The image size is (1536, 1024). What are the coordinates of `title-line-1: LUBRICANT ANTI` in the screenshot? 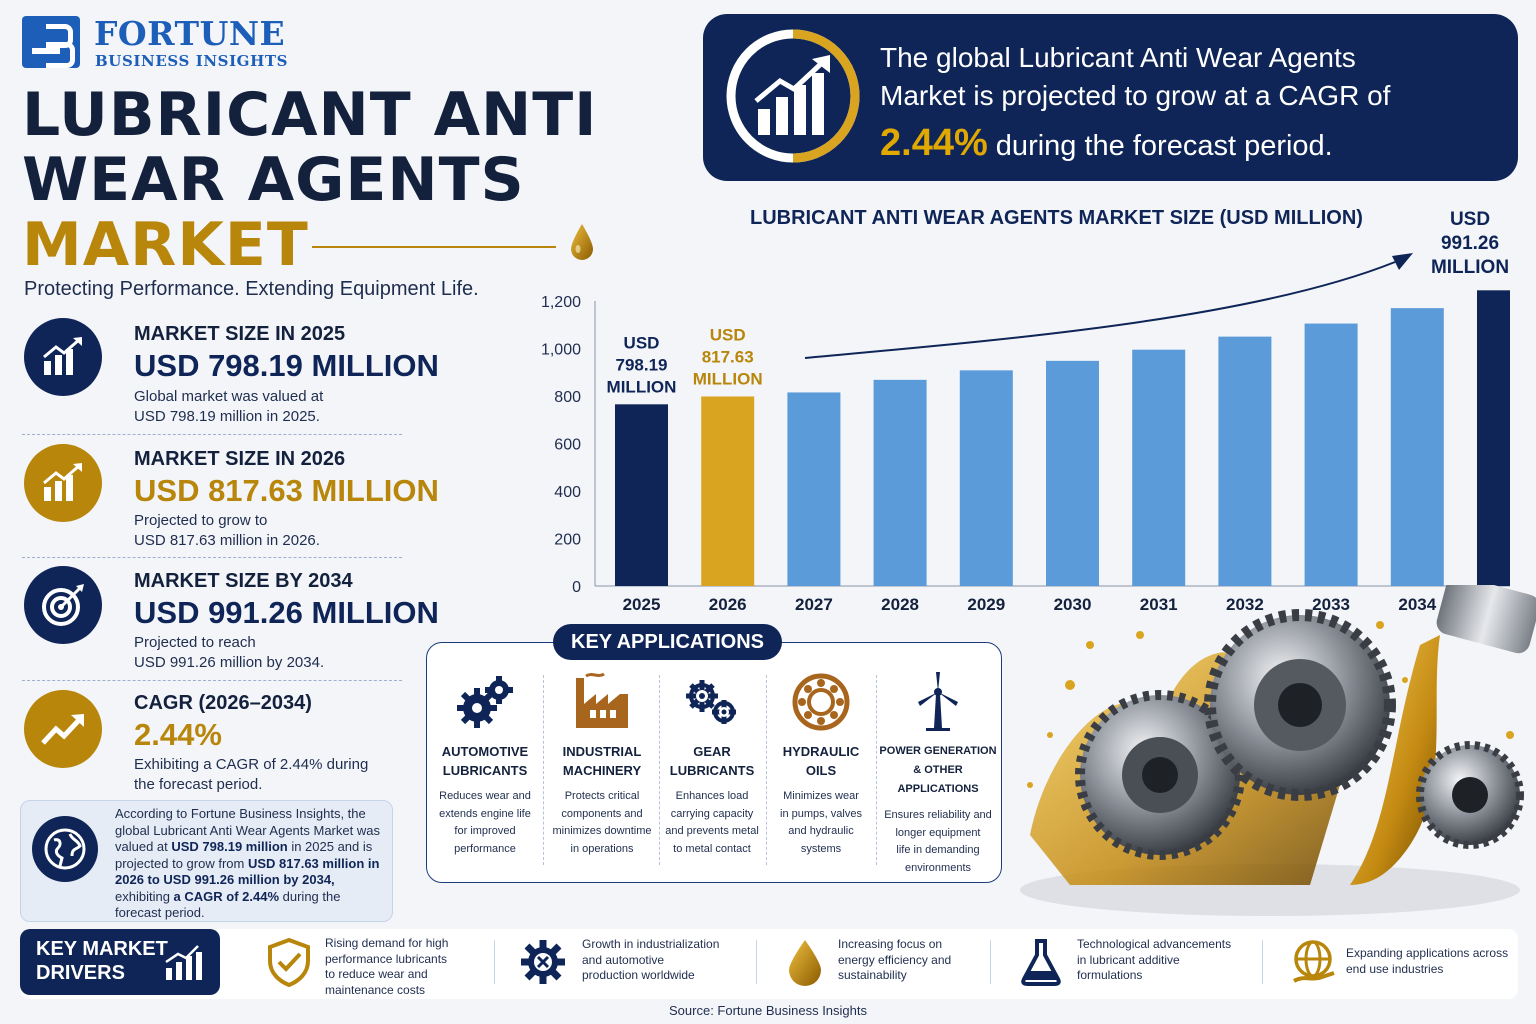 It's located at (310, 115).